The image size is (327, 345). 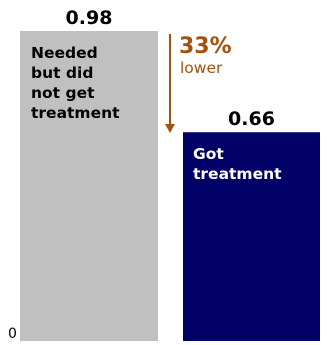 What do you see at coordinates (208, 154) in the screenshot?
I see `bar-category-label-line: Got` at bounding box center [208, 154].